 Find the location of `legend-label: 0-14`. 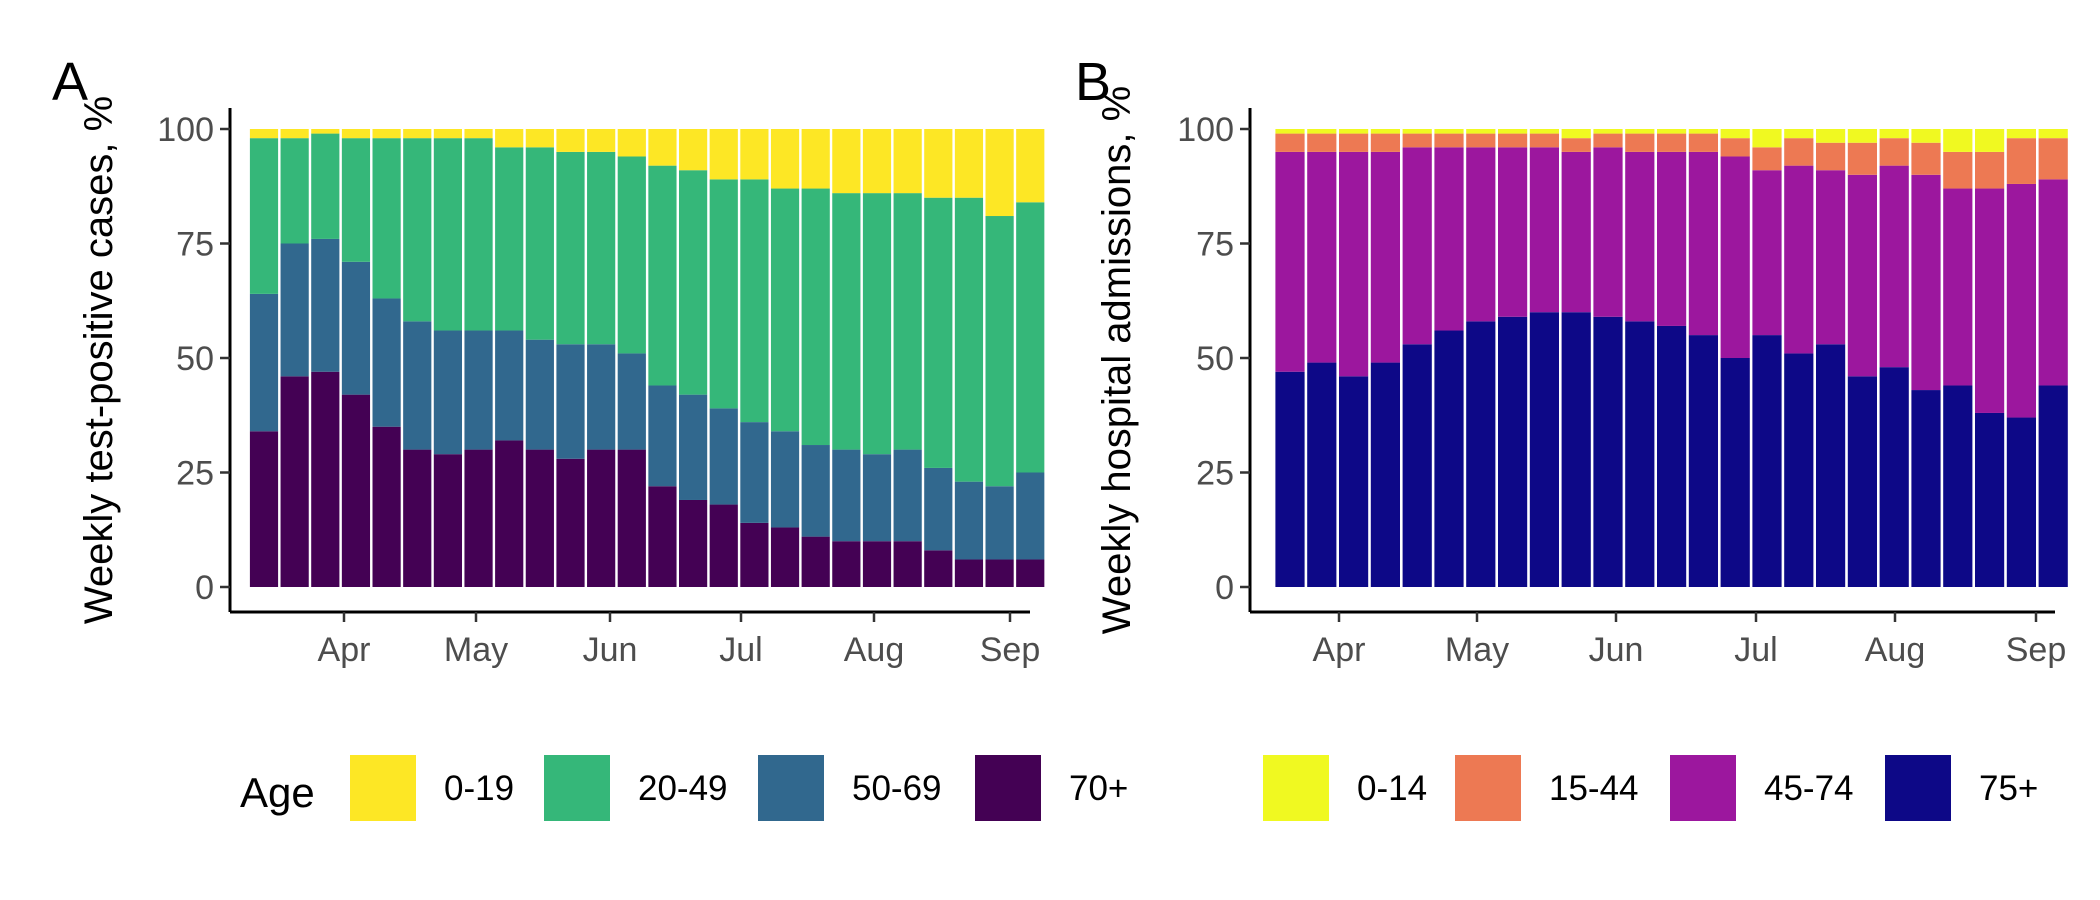

legend-label: 0-14 is located at coordinates (1392, 788).